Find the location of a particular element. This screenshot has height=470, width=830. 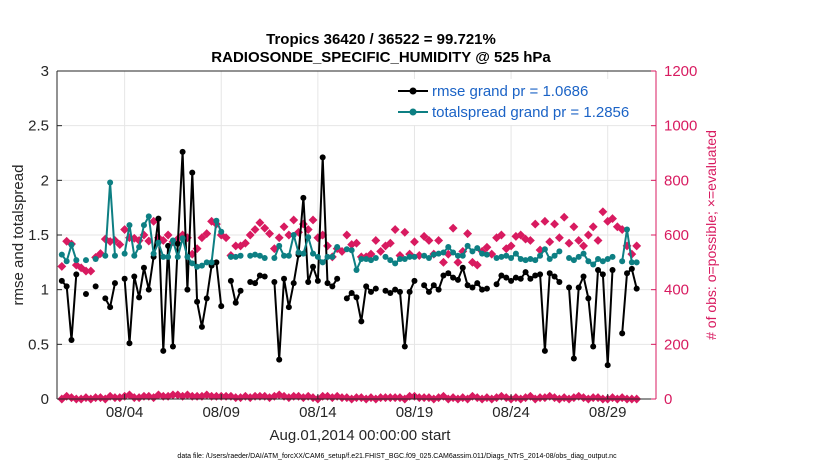

y-right-tick-label: 600 is located at coordinates (676, 235).